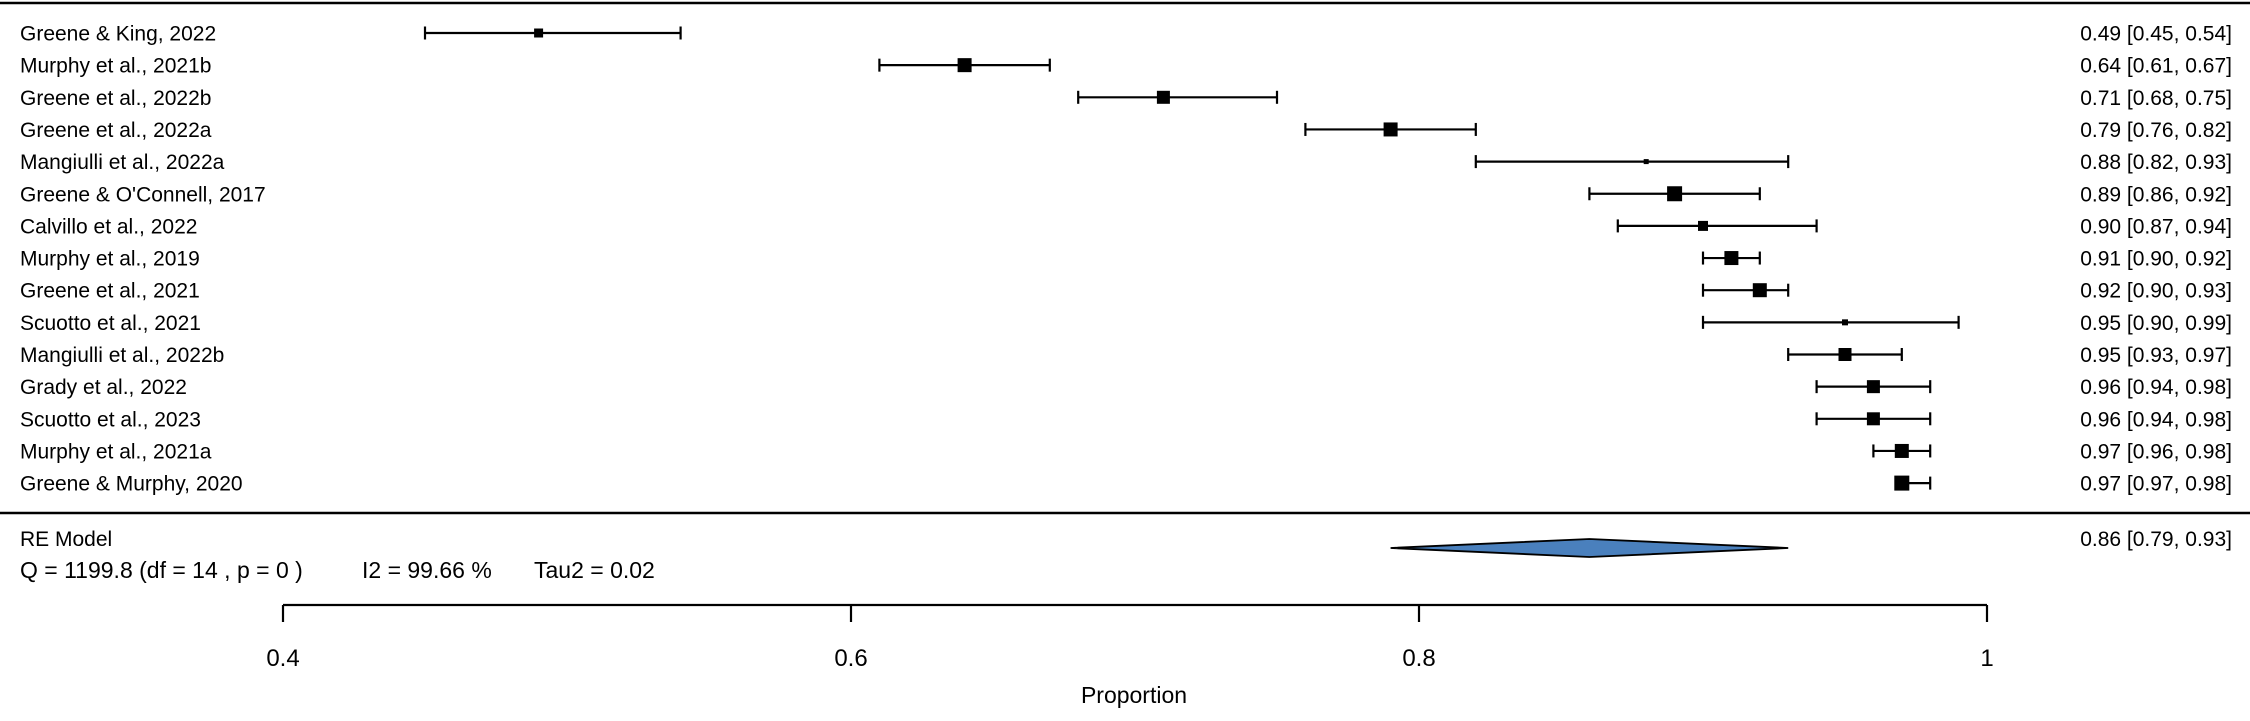 Image resolution: width=2250 pixels, height=721 pixels. What do you see at coordinates (1126, 226) in the screenshot?
I see `study-row: Calvillo et al., 2022 0.90 [0.87, 0.94]` at bounding box center [1126, 226].